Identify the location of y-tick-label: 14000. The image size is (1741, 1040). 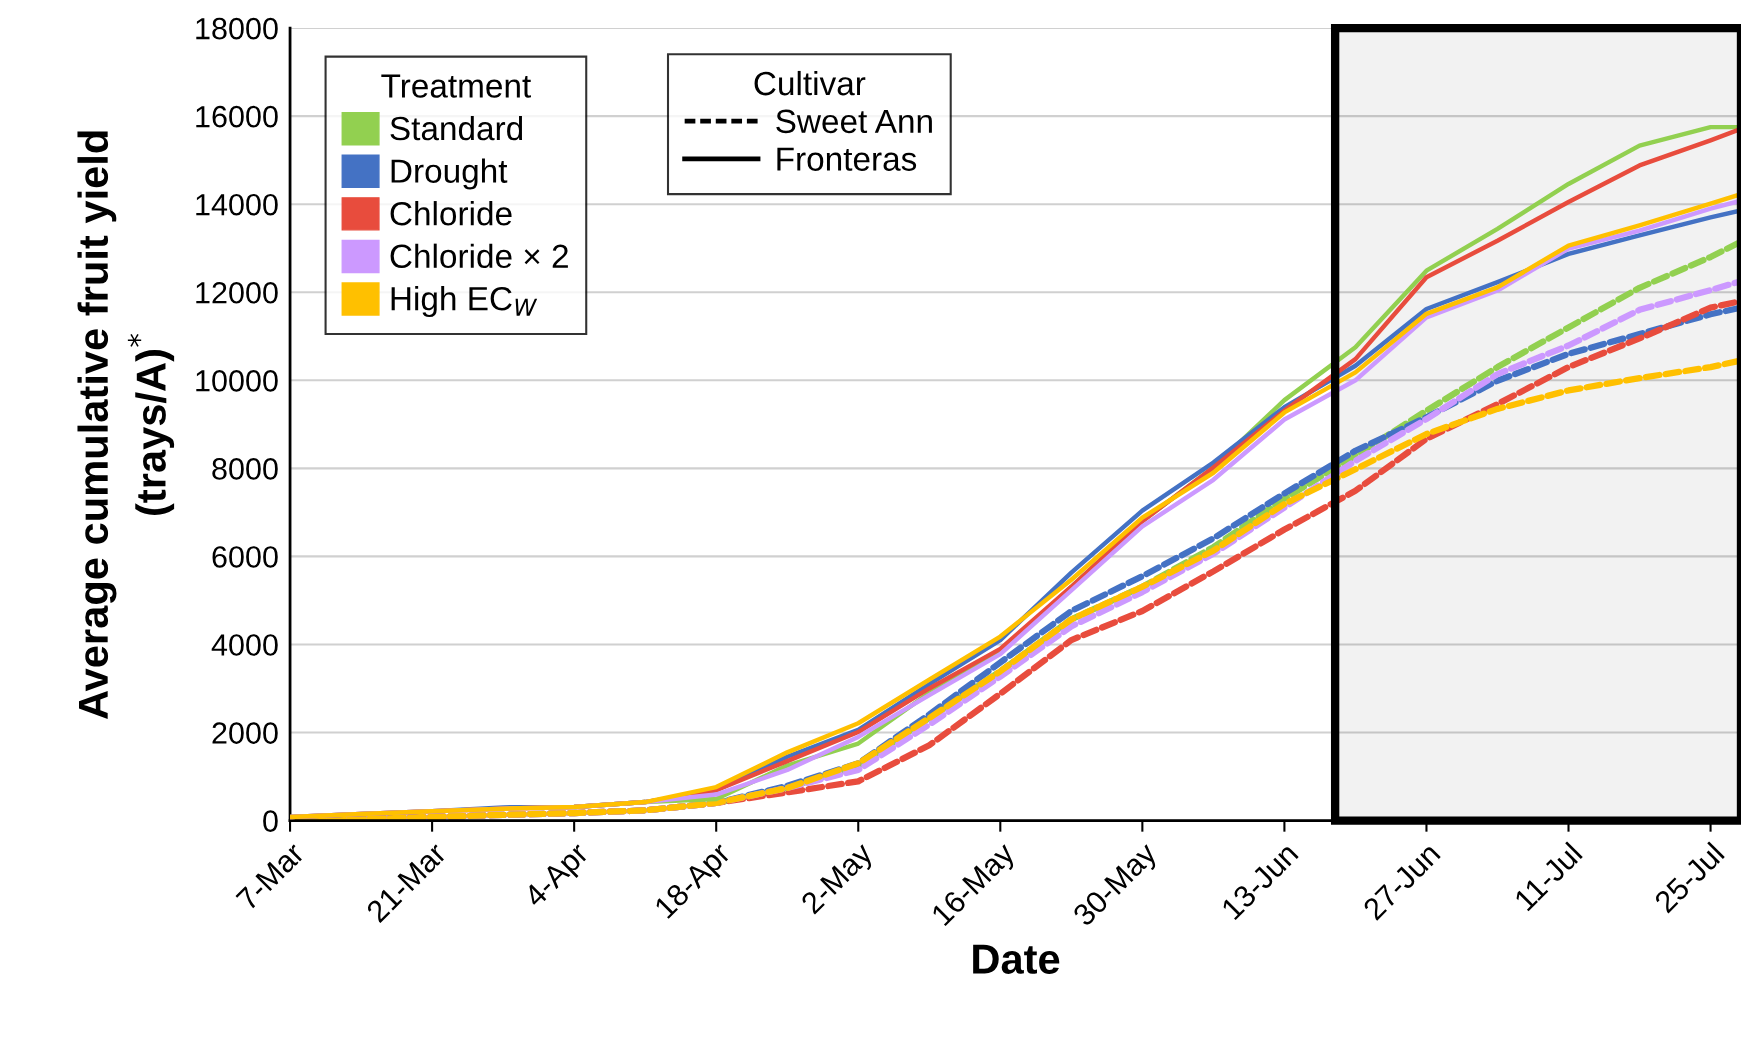
(237, 204).